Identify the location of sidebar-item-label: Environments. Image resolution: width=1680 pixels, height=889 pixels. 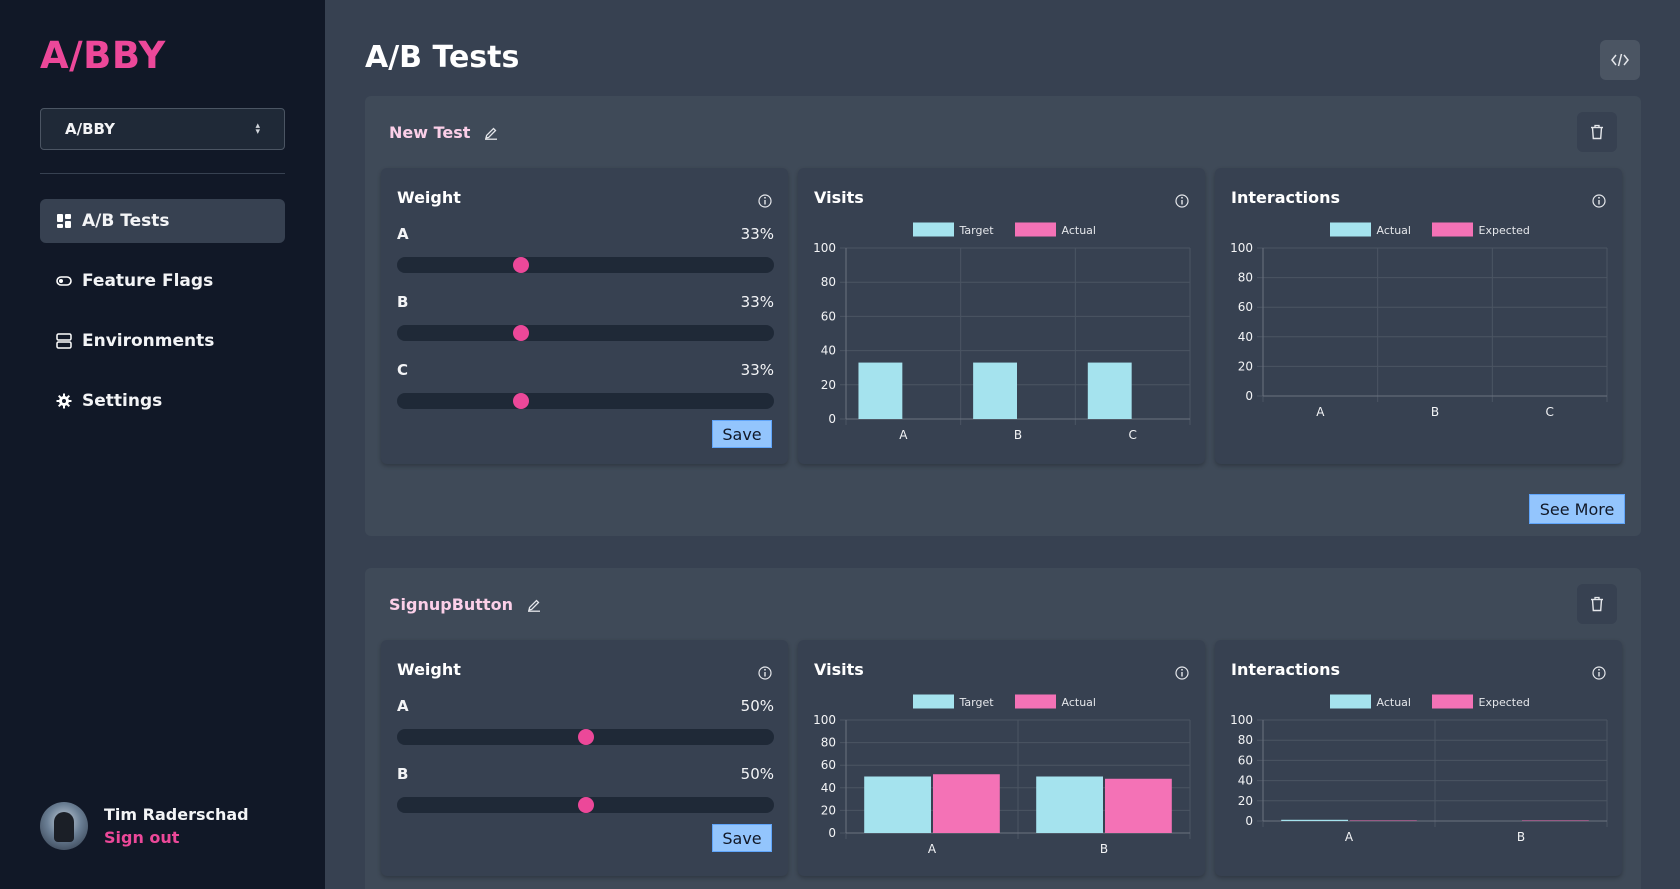
(148, 341).